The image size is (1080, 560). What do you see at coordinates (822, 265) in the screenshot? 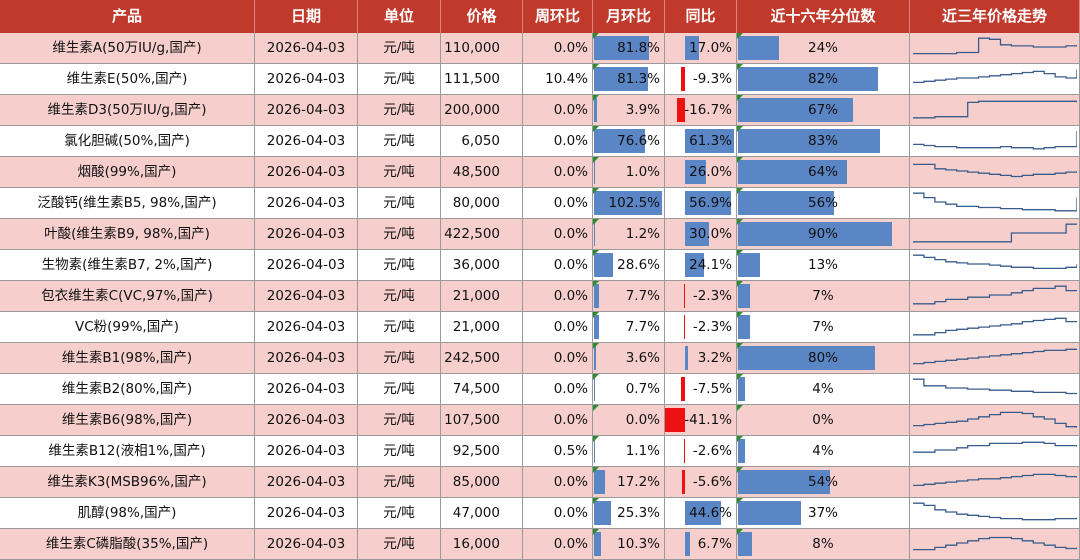
I see `percentile-value: 13%` at bounding box center [822, 265].